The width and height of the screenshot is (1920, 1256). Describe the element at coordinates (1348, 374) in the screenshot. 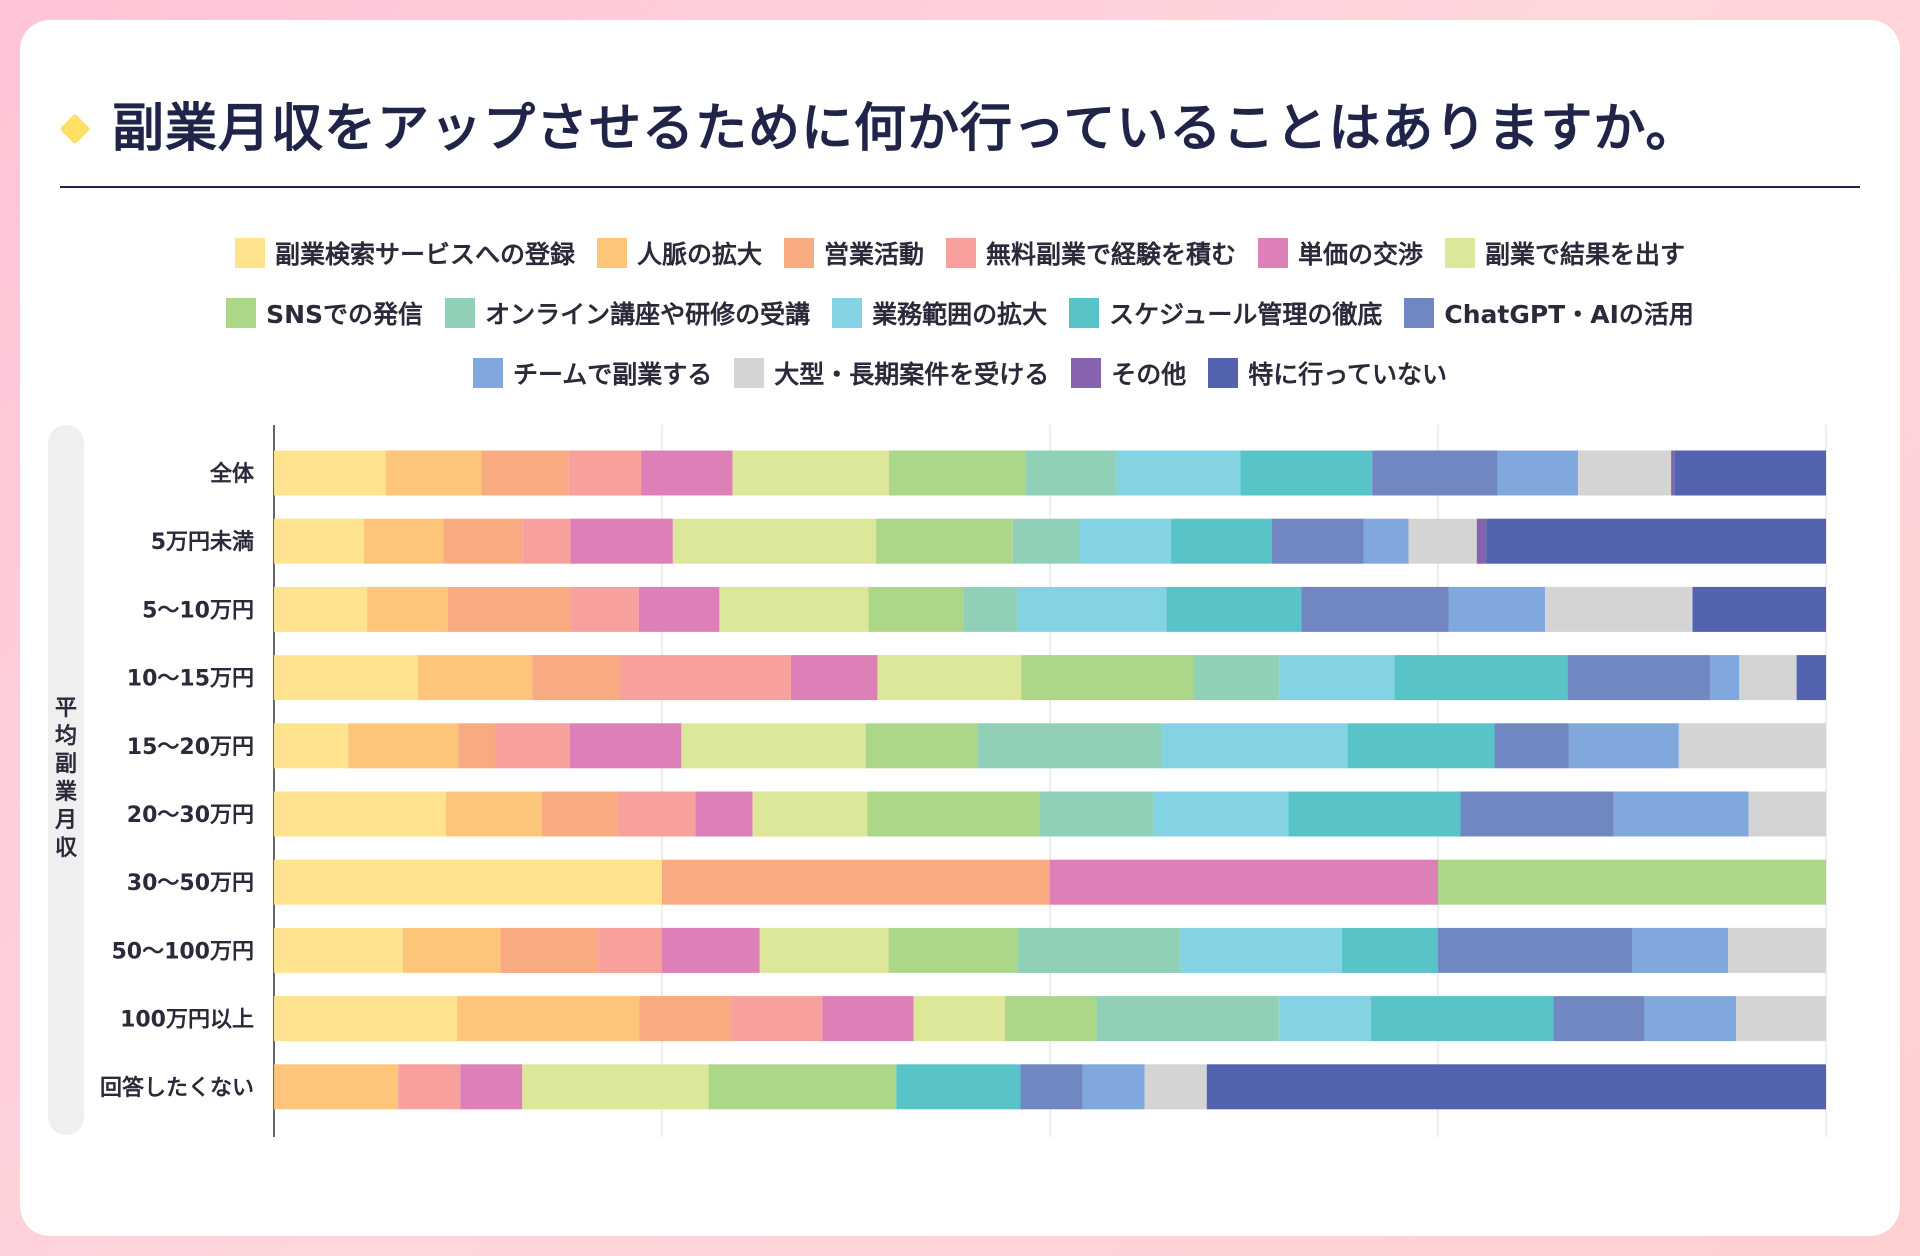

I see `legend-label: 特に行っていない` at that location.